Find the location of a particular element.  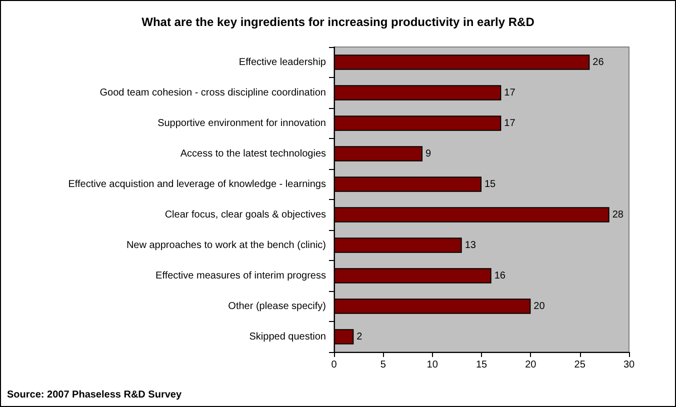

x-tick-label: 5 is located at coordinates (383, 365).